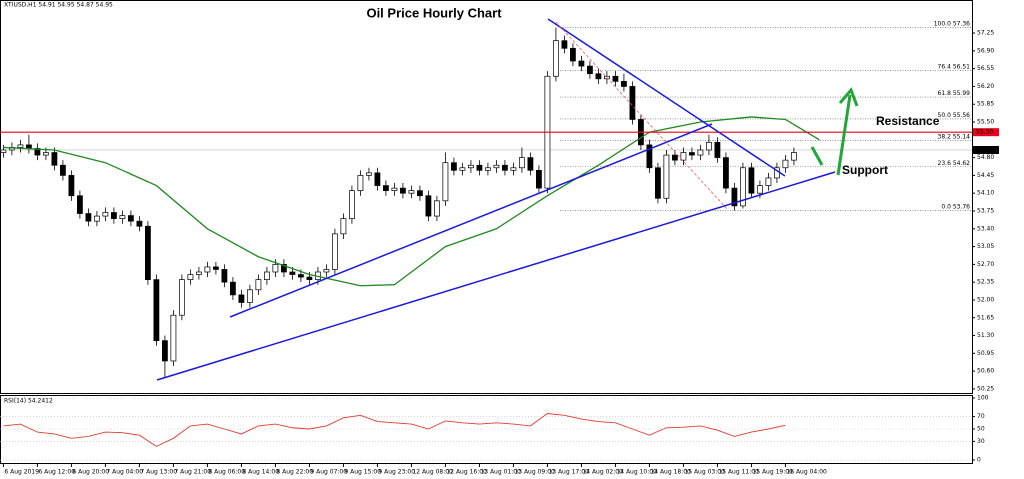 This screenshot has height=479, width=1024. I want to click on x-tick-label: 12 Aug 16:00, so click(466, 472).